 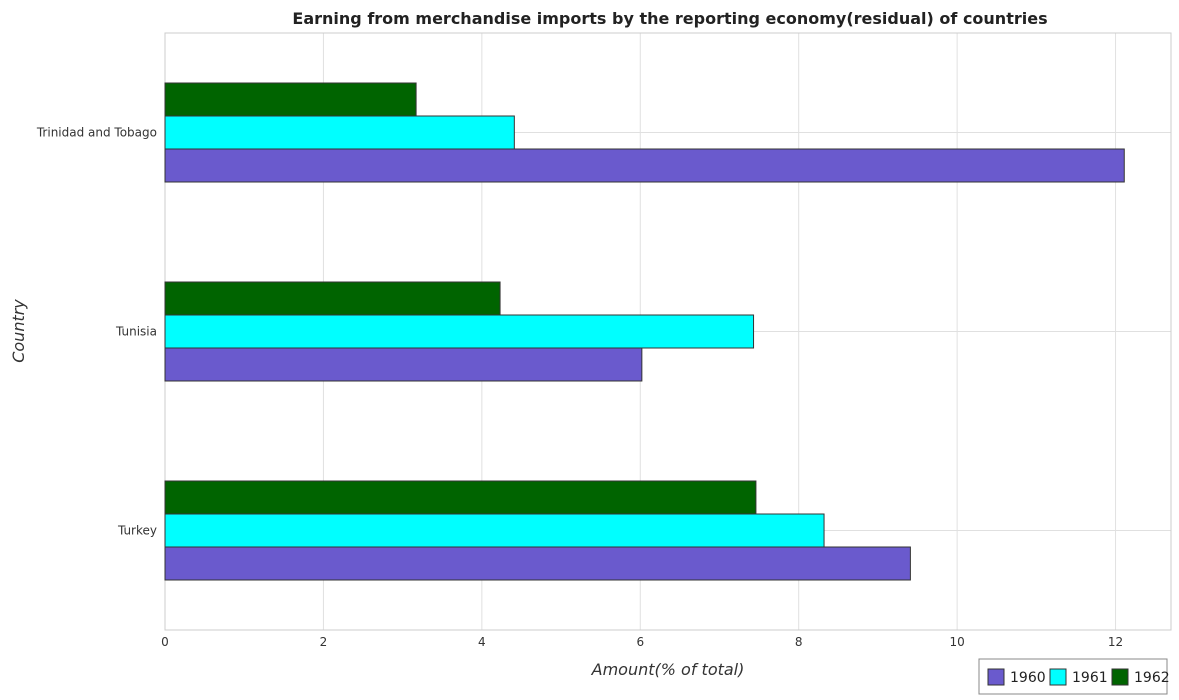 What do you see at coordinates (332, 298) in the screenshot?
I see `bar-1962-tunisia` at bounding box center [332, 298].